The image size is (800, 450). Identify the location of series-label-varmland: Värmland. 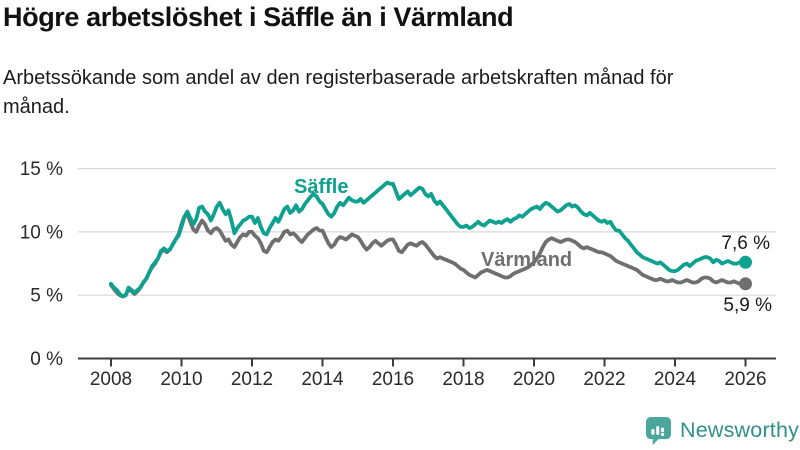
(526, 260).